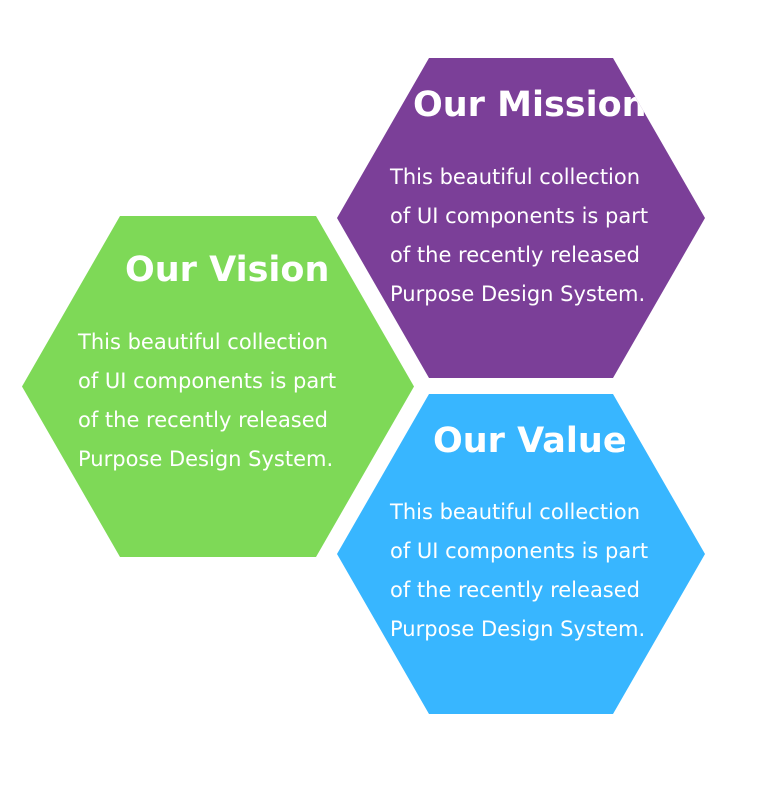 This screenshot has width=771, height=804. Describe the element at coordinates (518, 294) in the screenshot. I see `mission-line-4: Purpose Design System.` at that location.